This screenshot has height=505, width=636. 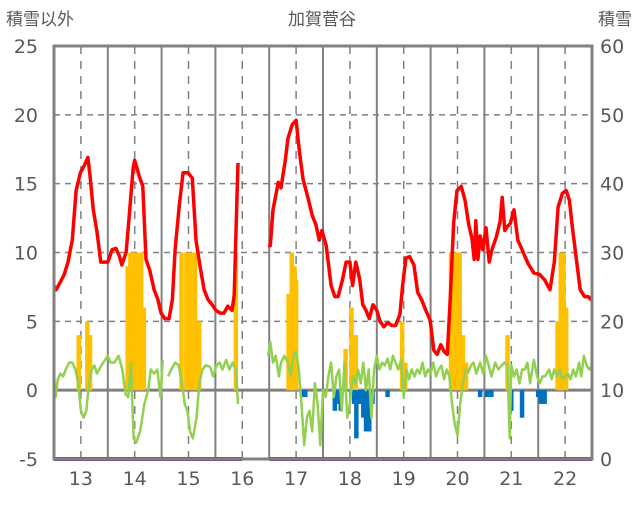 What do you see at coordinates (135, 479) in the screenshot?
I see `x-tick-label: 14` at bounding box center [135, 479].